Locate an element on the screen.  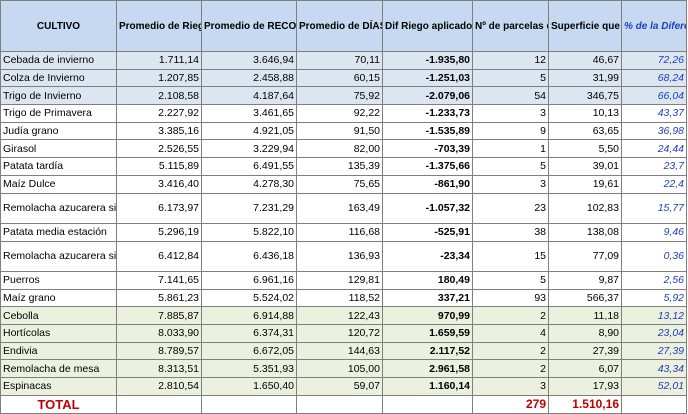
cell-dif-riego: -1.375,66 is located at coordinates (427, 166).